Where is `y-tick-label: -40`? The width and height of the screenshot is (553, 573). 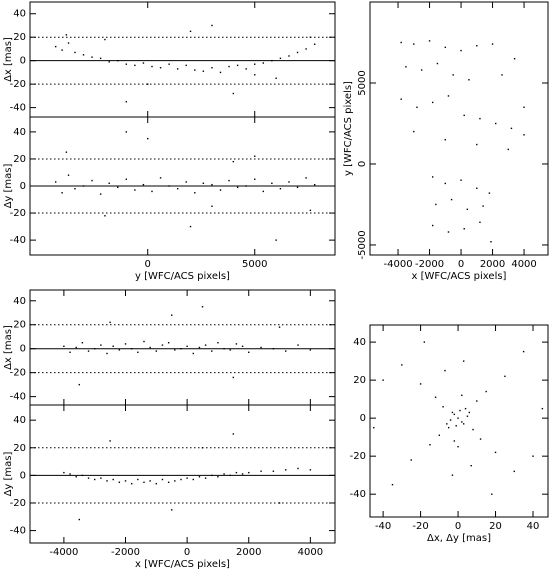 y-tick-label: -40 is located at coordinates (18, 240).